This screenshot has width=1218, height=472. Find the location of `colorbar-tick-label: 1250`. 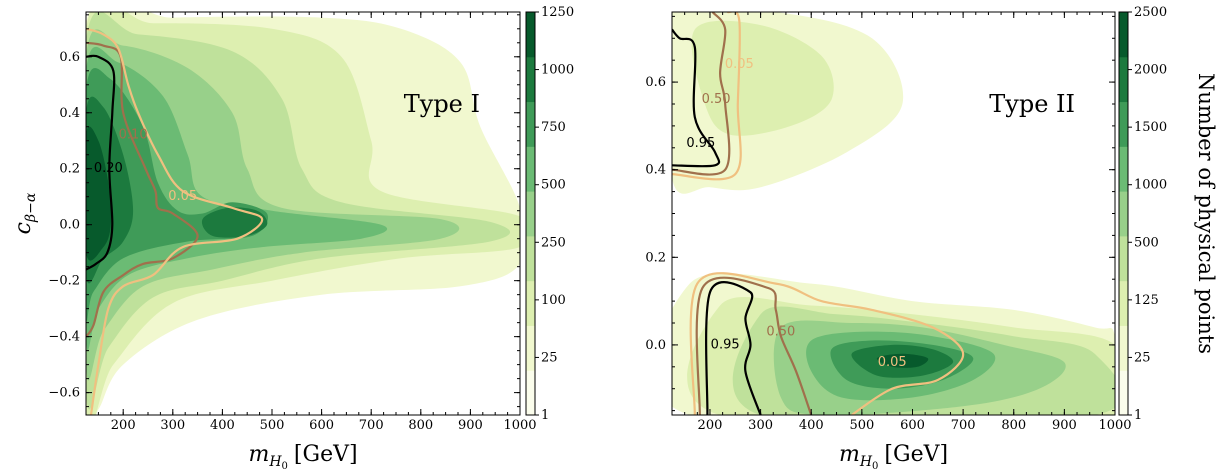

colorbar-tick-label: 1250 is located at coordinates (557, 12).